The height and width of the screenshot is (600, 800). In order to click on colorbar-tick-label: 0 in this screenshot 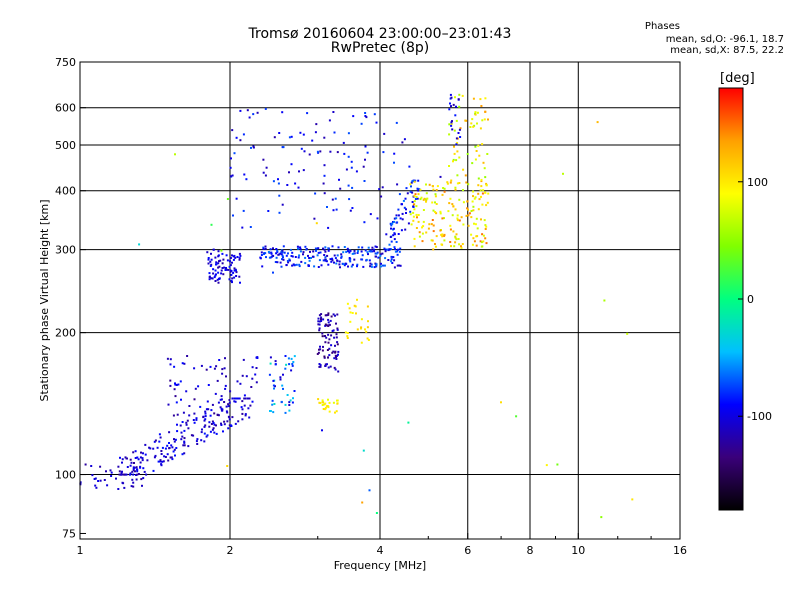, I will do `click(750, 299)`.